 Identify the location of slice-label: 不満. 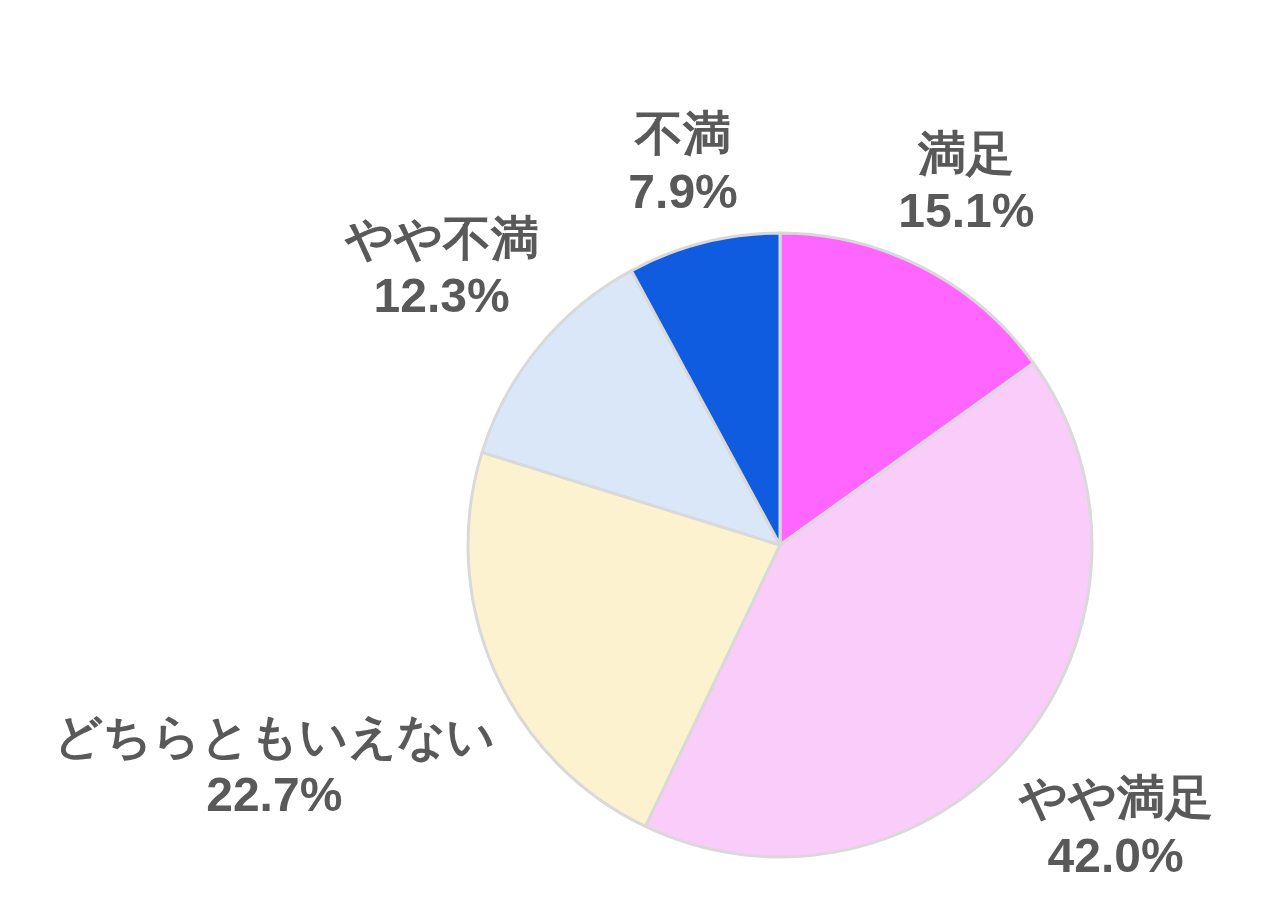
(683, 134).